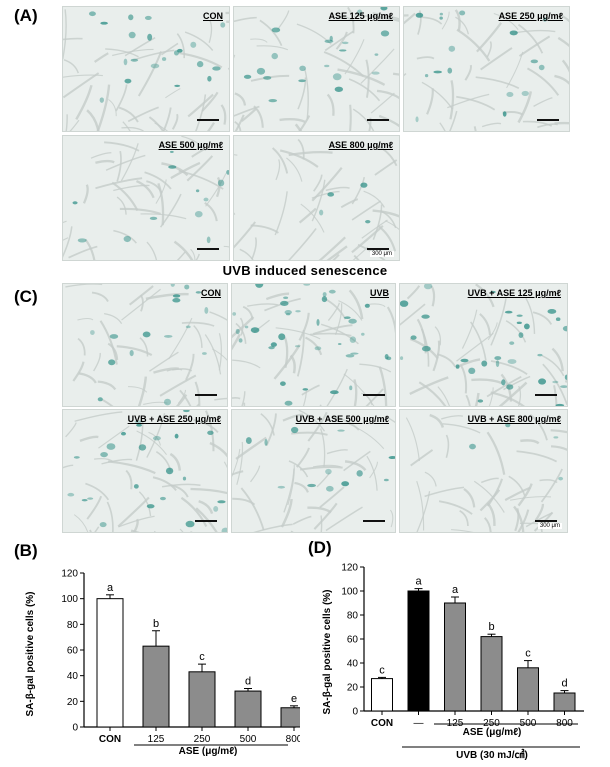  Describe the element at coordinates (146, 198) in the screenshot. I see `micrograph-a-ase500: ASE 500 μg/mℓ` at that location.